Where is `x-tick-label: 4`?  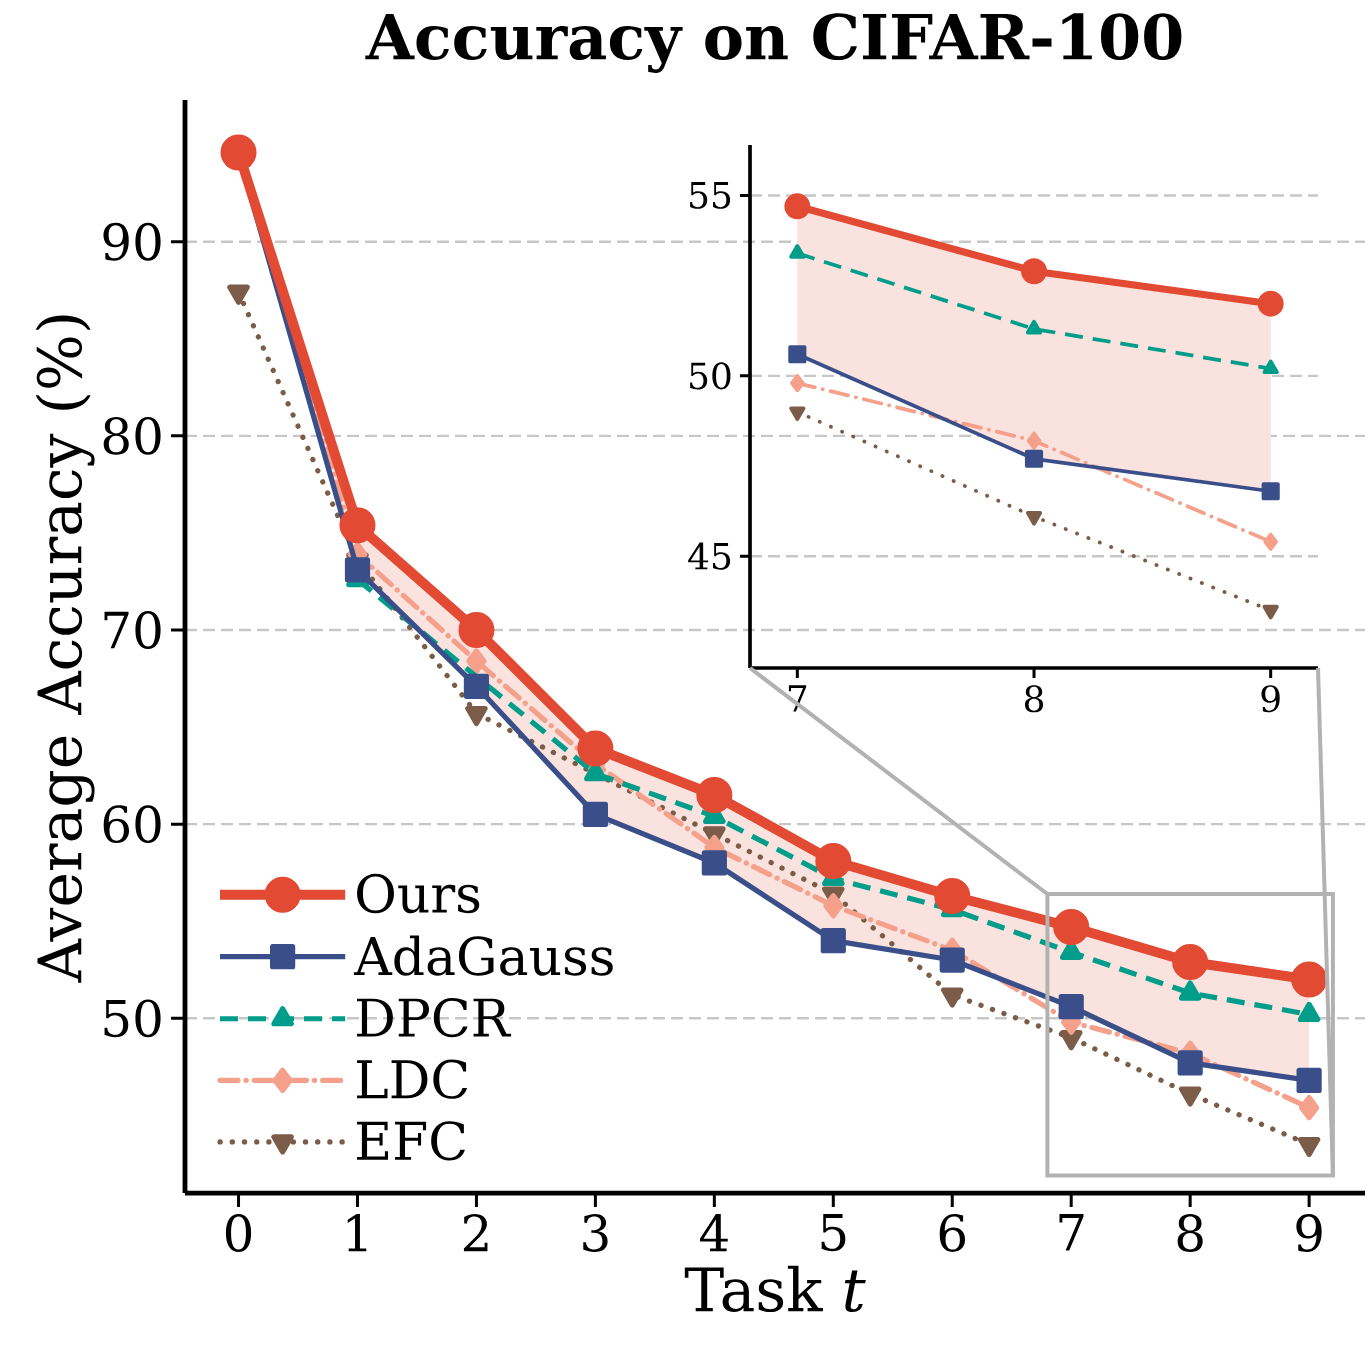 x-tick-label: 4 is located at coordinates (713, 1233).